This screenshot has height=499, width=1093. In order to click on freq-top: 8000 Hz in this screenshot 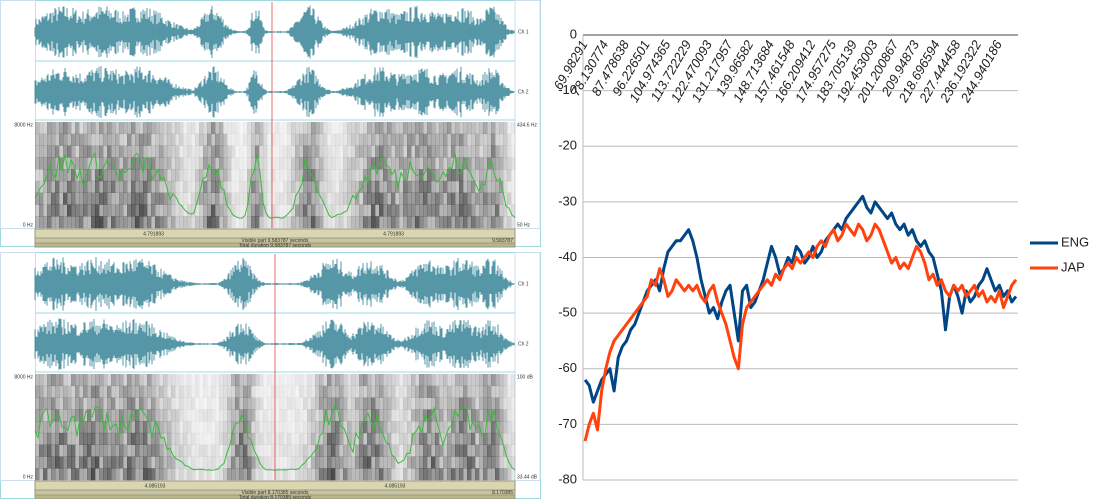, I will do `click(23, 125)`.